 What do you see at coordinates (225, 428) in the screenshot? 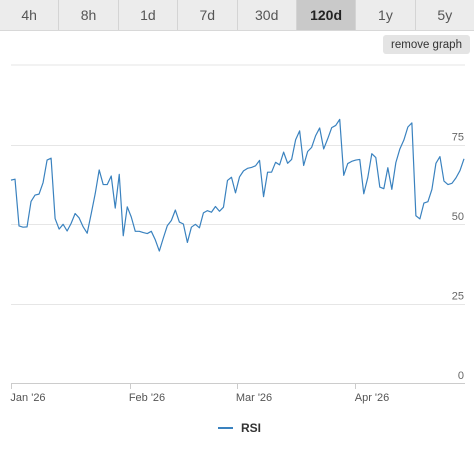
I see `legend-swatch-rsi` at bounding box center [225, 428].